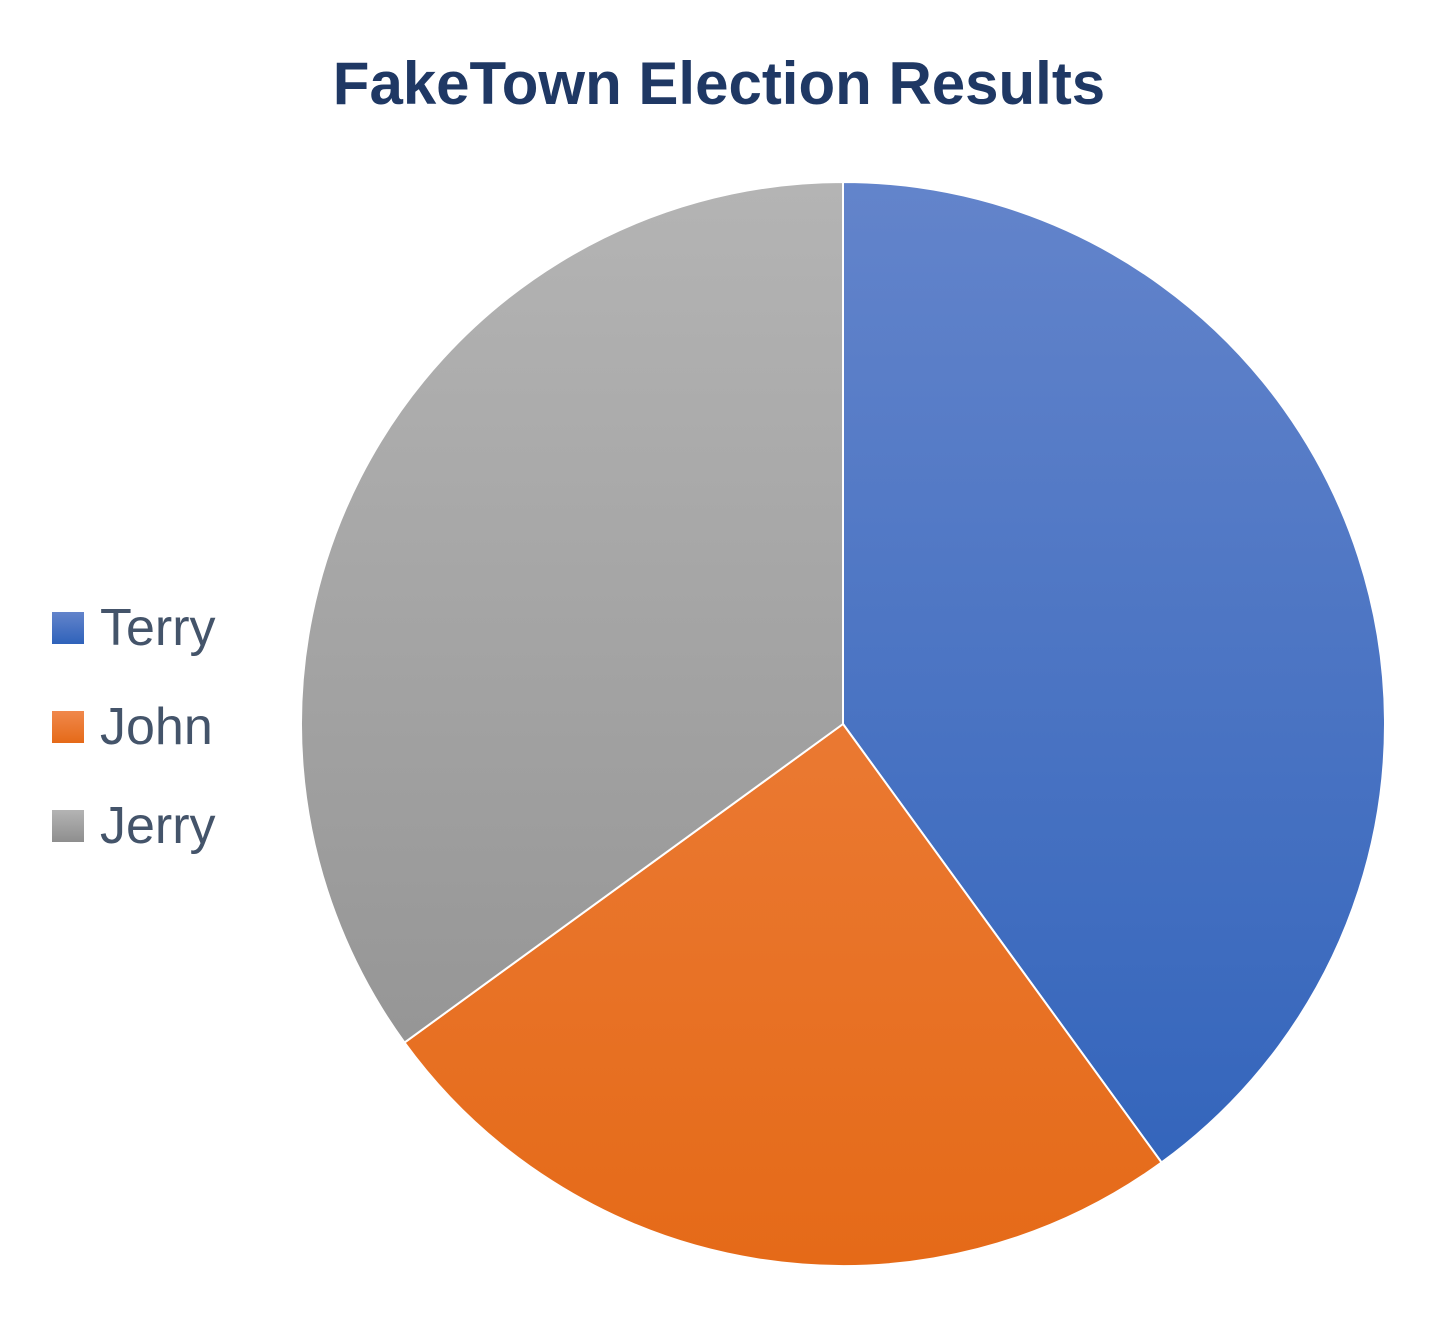  Describe the element at coordinates (156, 726) in the screenshot. I see `legend-label-john: John` at that location.